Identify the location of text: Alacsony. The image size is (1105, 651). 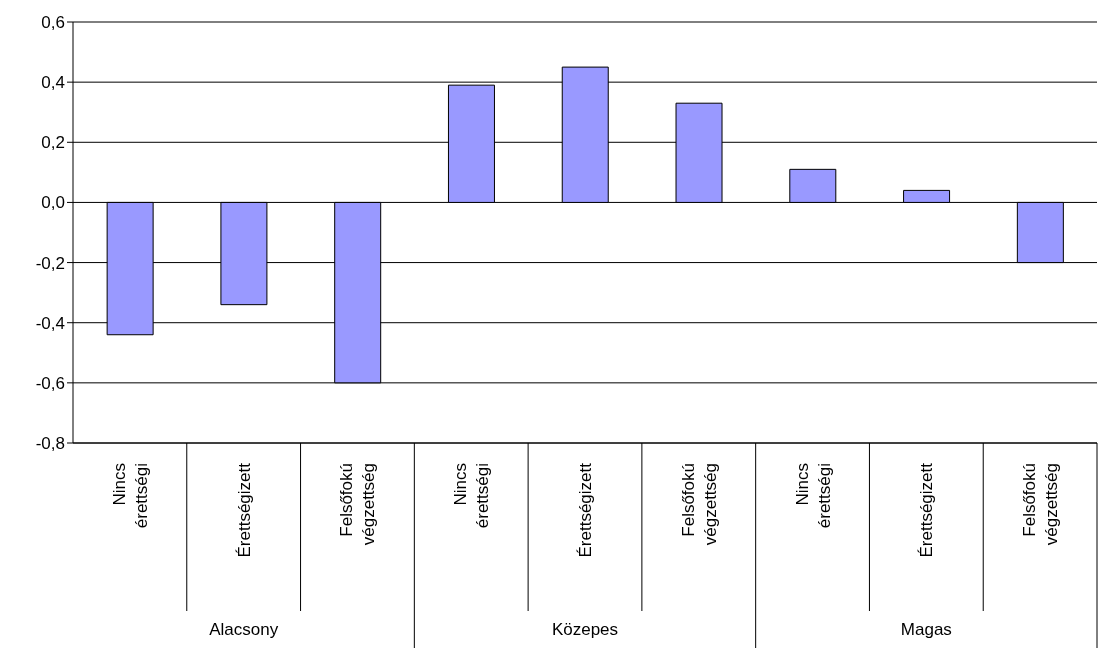
(244, 629).